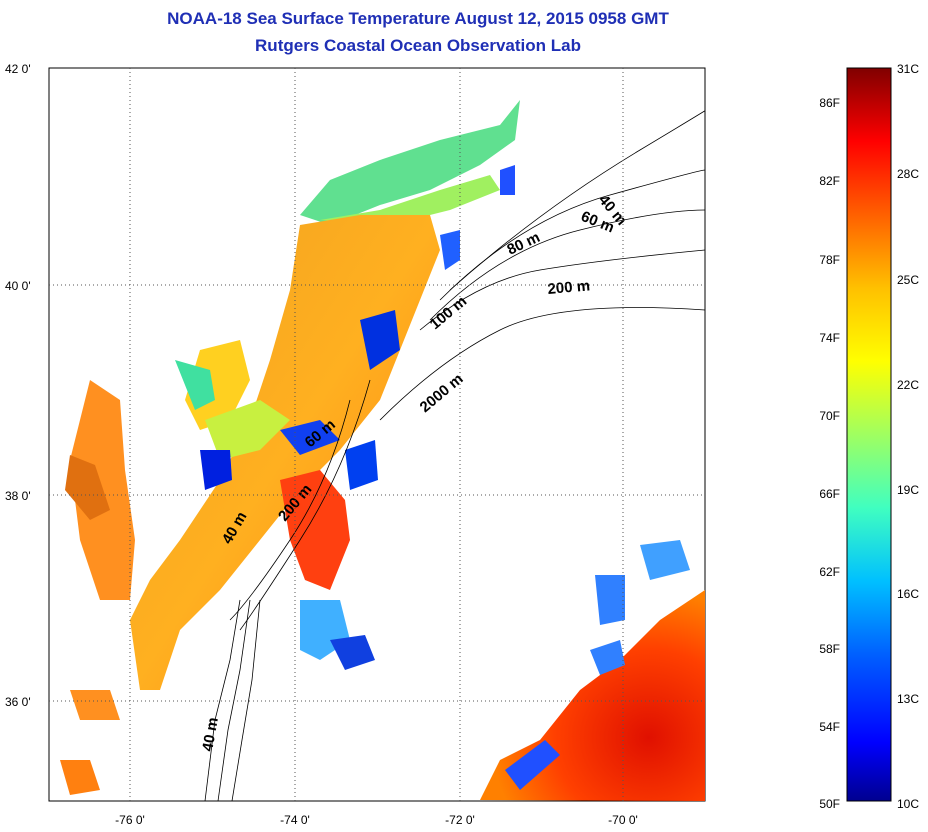  I want to click on colorbar-f-label: 74F, so click(829, 338).